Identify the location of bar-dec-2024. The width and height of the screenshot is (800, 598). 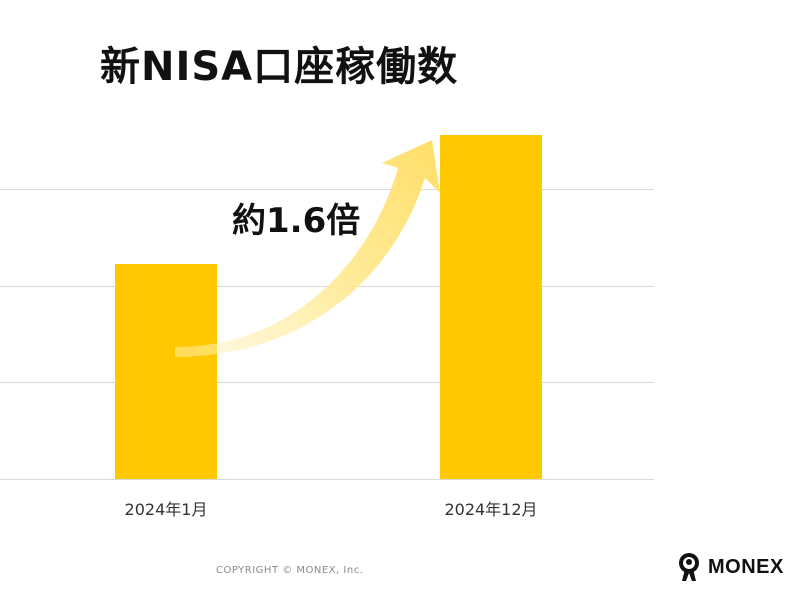
(491, 307).